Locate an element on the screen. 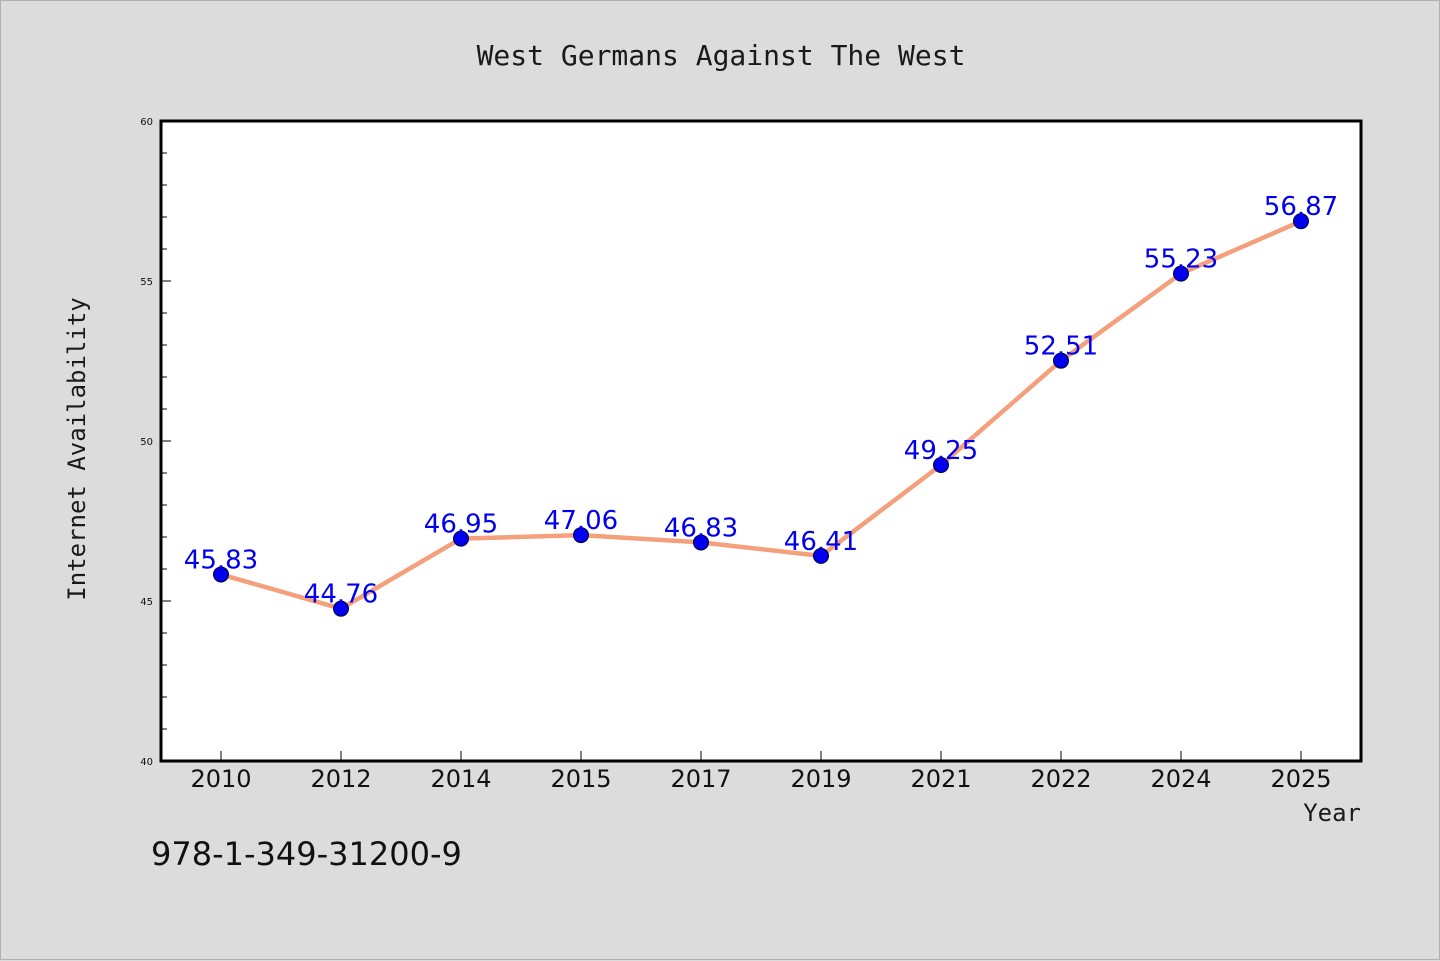 The width and height of the screenshot is (1440, 961). data-label: 49.25 is located at coordinates (941, 451).